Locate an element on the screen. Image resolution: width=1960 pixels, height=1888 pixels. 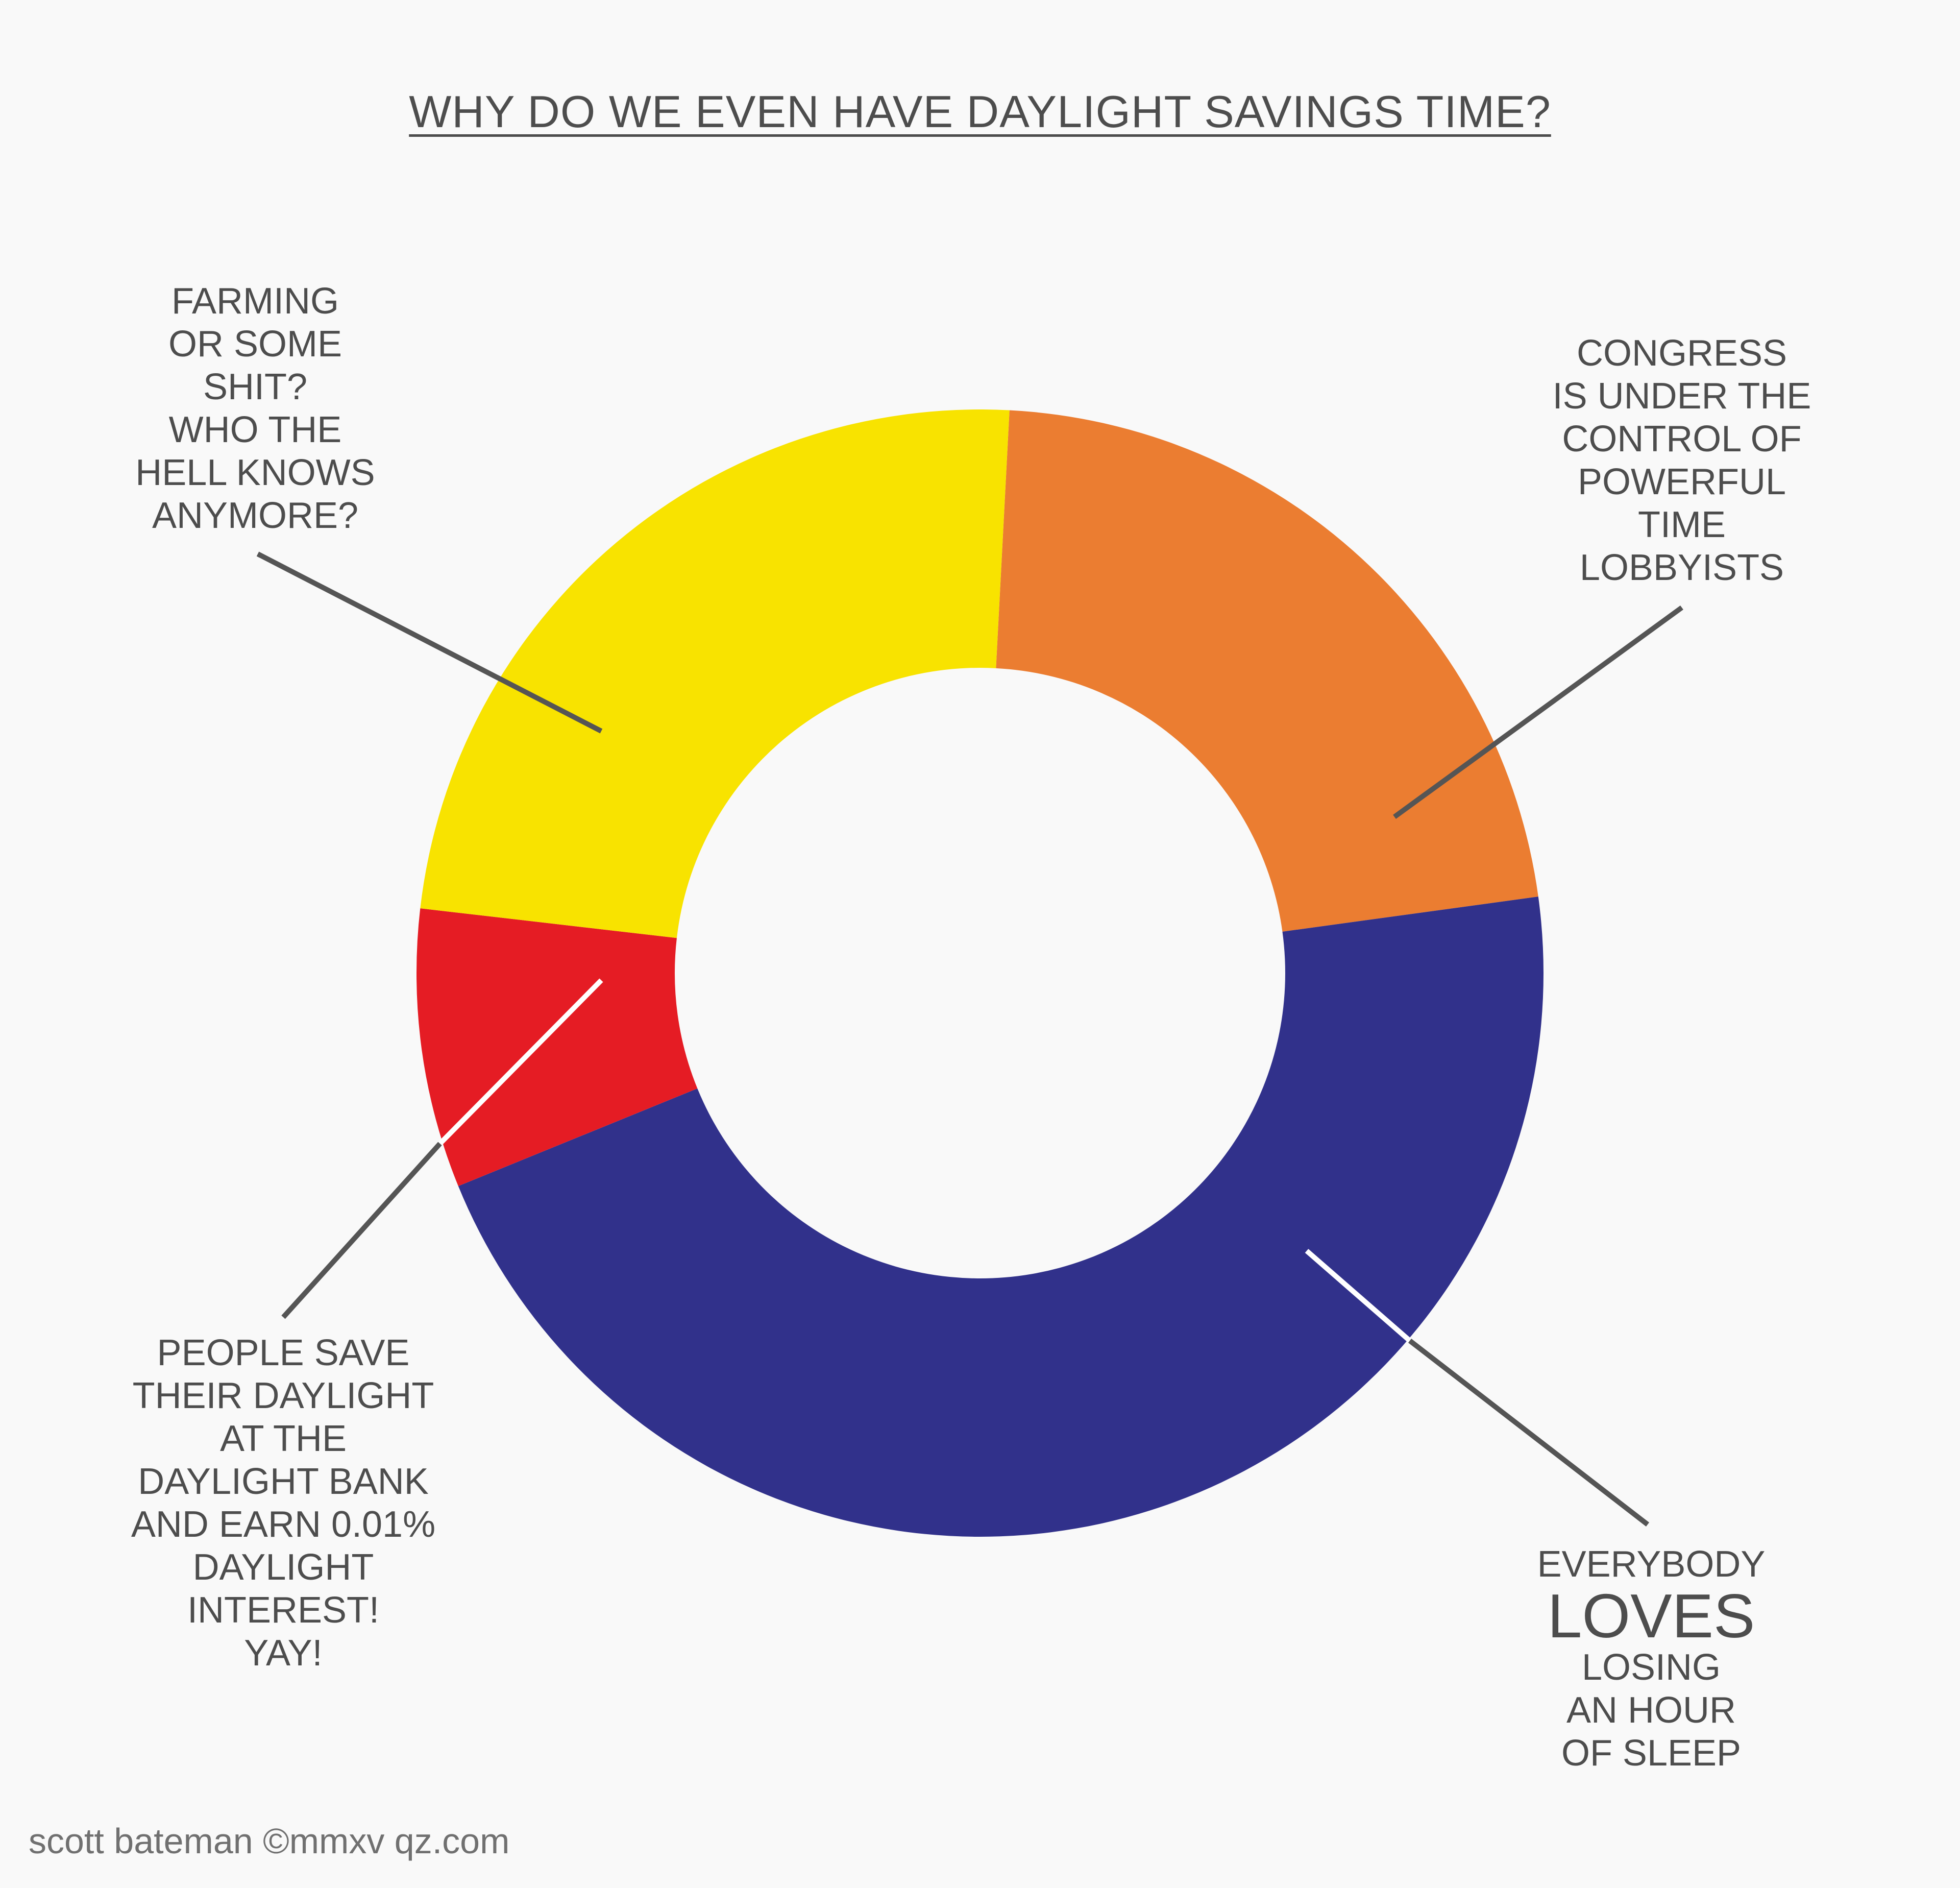
slice-congress is located at coordinates (1267, 671).